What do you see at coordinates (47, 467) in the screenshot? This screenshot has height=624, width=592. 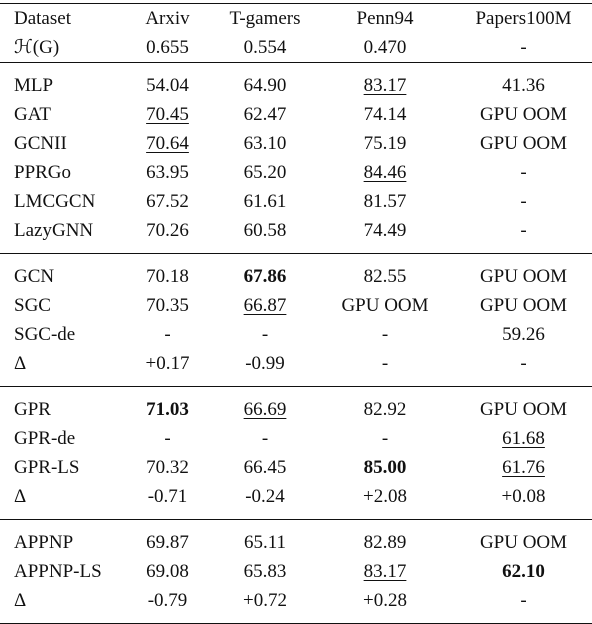 I see `row-label: GPR-LS` at bounding box center [47, 467].